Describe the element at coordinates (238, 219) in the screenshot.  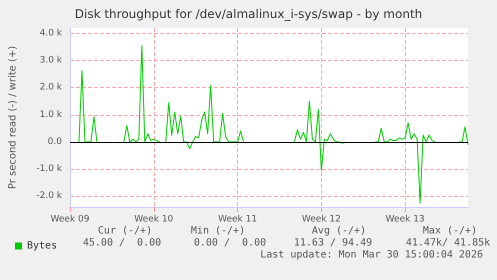
I see `x-tick-label: Week 11` at that location.